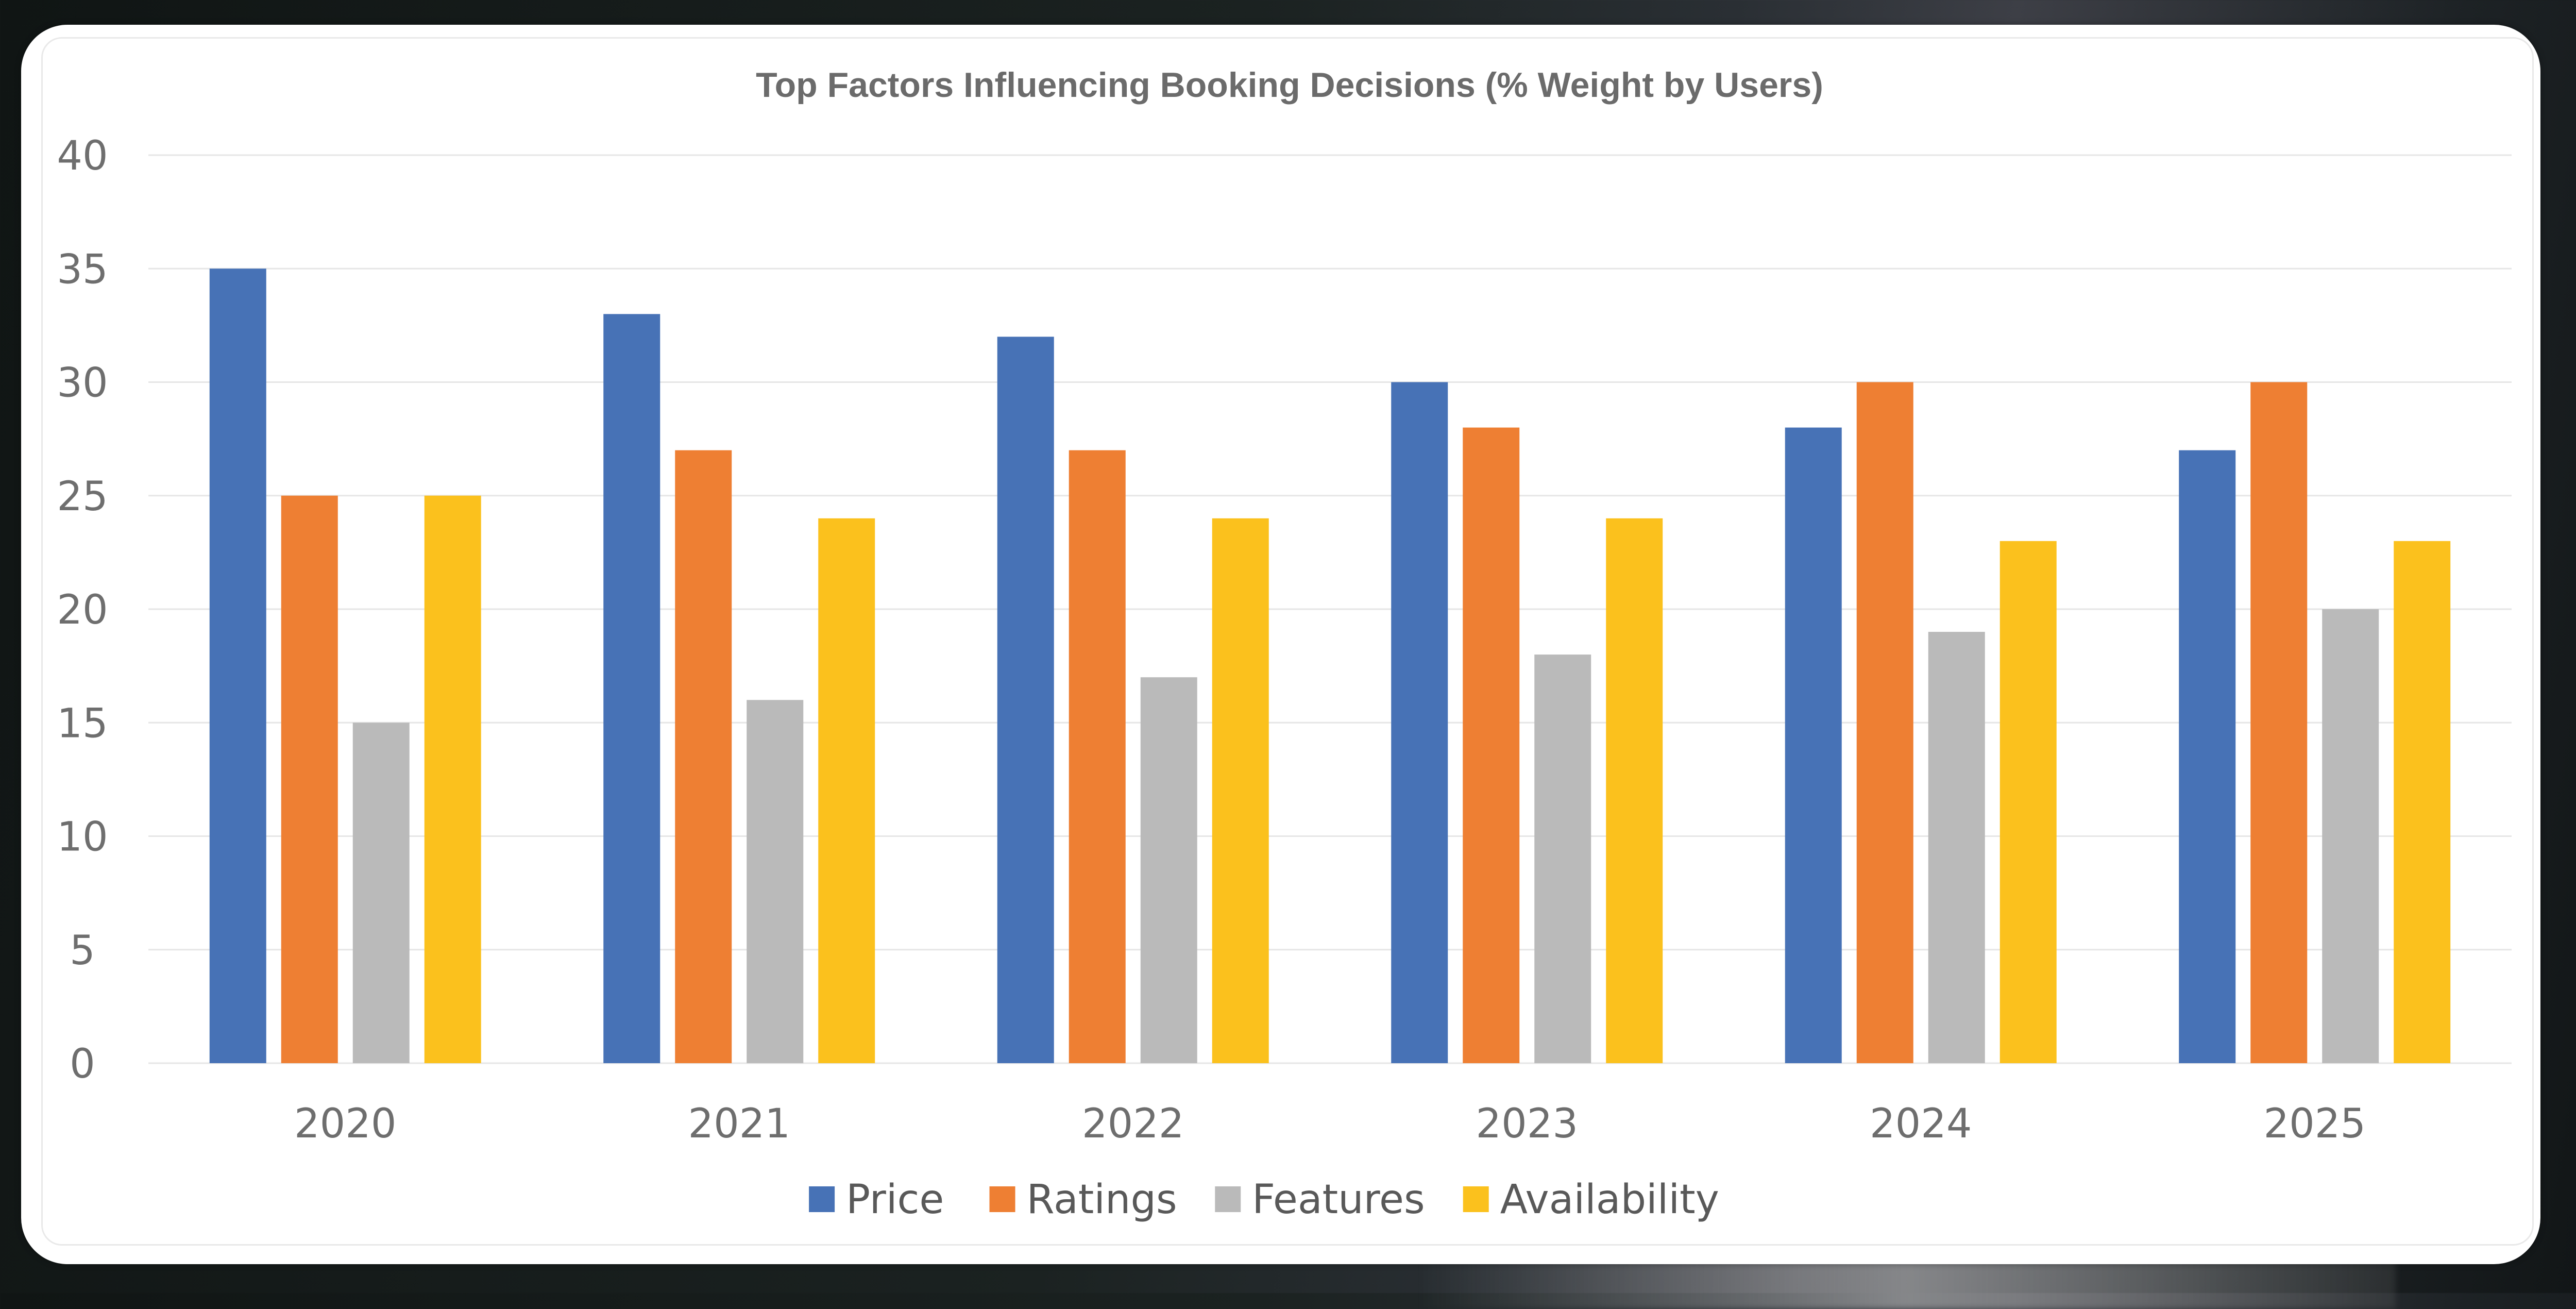 Image resolution: width=2576 pixels, height=1309 pixels. I want to click on y-tick-label: 30, so click(82, 384).